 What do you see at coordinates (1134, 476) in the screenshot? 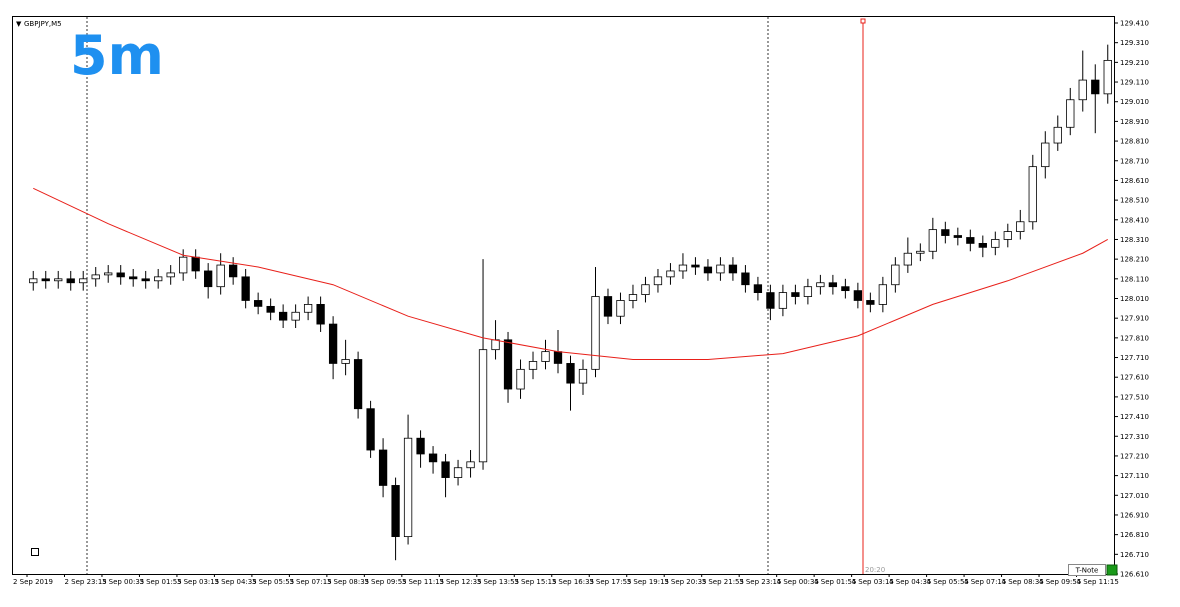
I see `y-tick-label: 127.110` at bounding box center [1134, 476].